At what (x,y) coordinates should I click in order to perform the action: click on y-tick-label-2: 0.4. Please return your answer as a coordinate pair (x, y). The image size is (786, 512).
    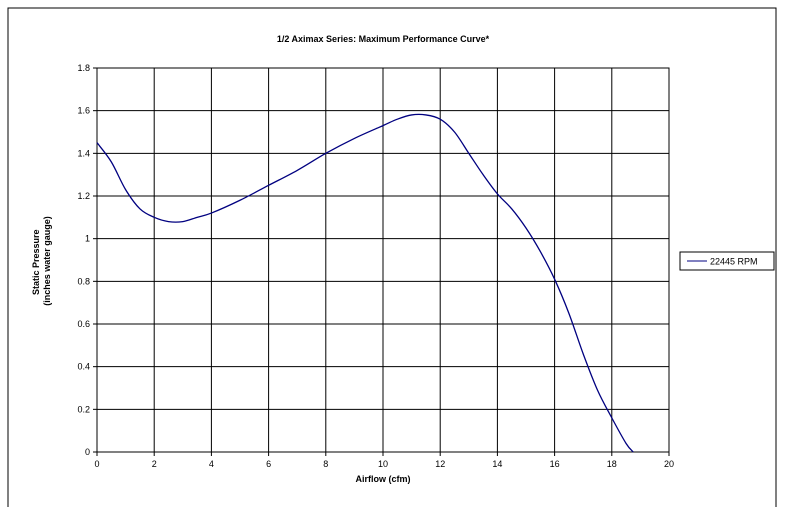
    Looking at the image, I should click on (83, 367).